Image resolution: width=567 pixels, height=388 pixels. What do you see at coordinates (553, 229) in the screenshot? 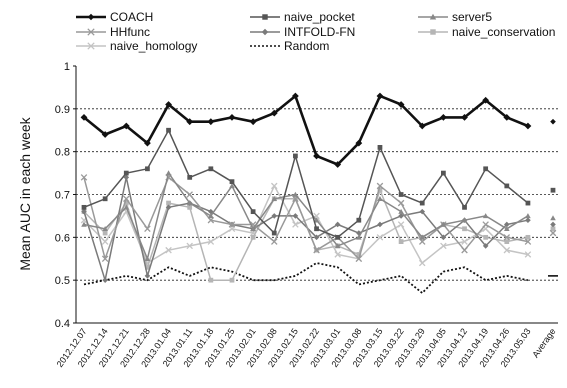
I see `average-marker-naive-conservation` at bounding box center [553, 229].